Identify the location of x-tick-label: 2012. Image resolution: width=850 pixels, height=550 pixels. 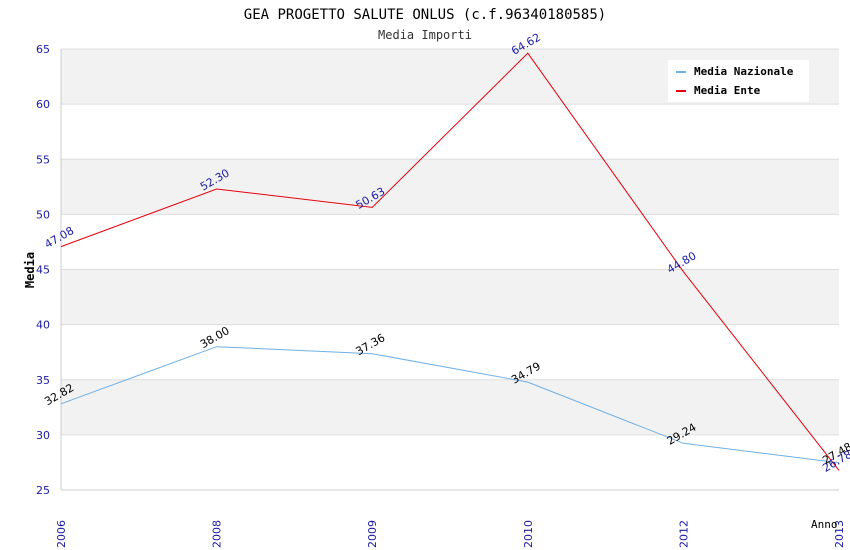
(683, 534).